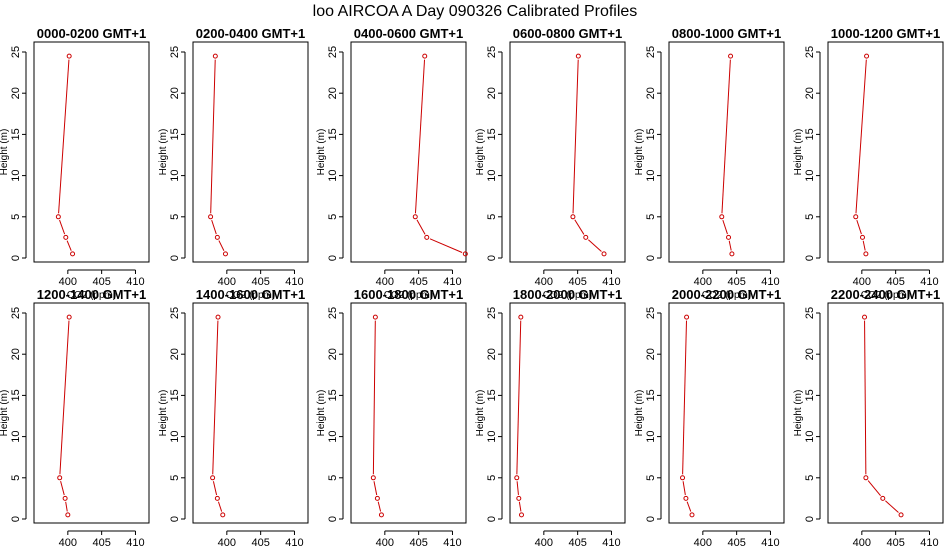 The image size is (950, 550). I want to click on panel-title: 2200-2400 GMT+1, so click(885, 294).